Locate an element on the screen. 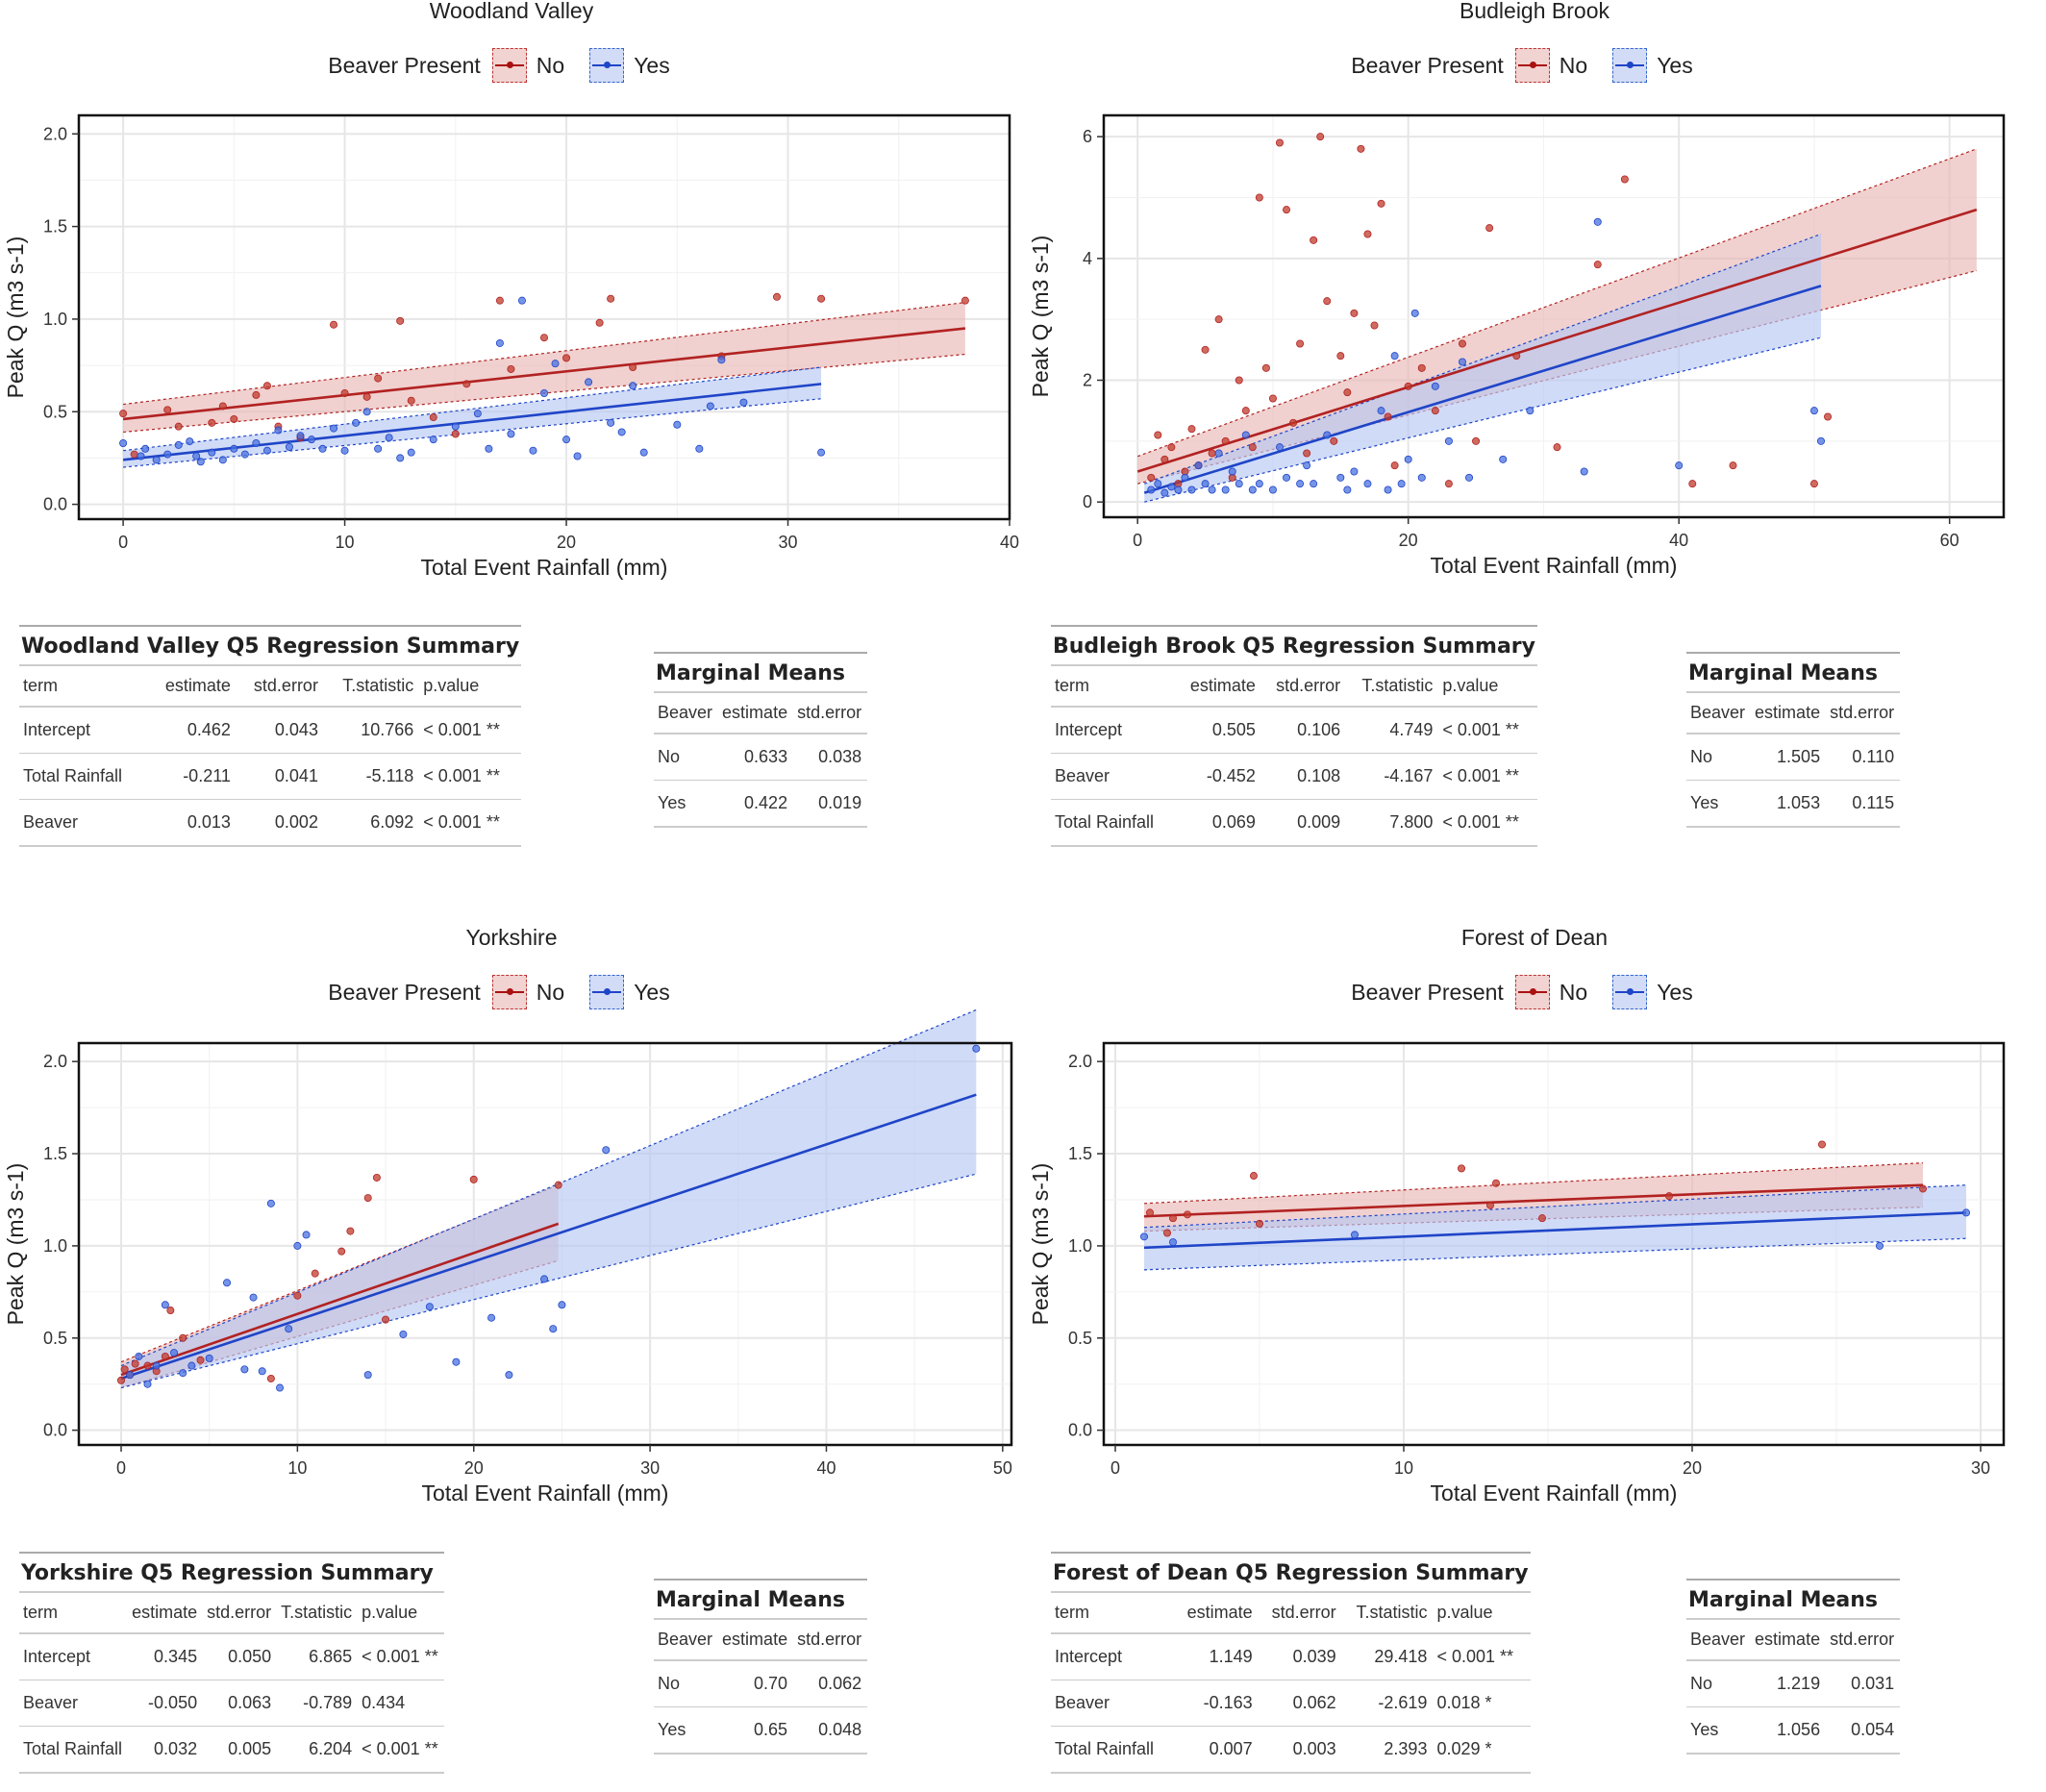 The width and height of the screenshot is (2046, 1792). plot-border is located at coordinates (544, 317).